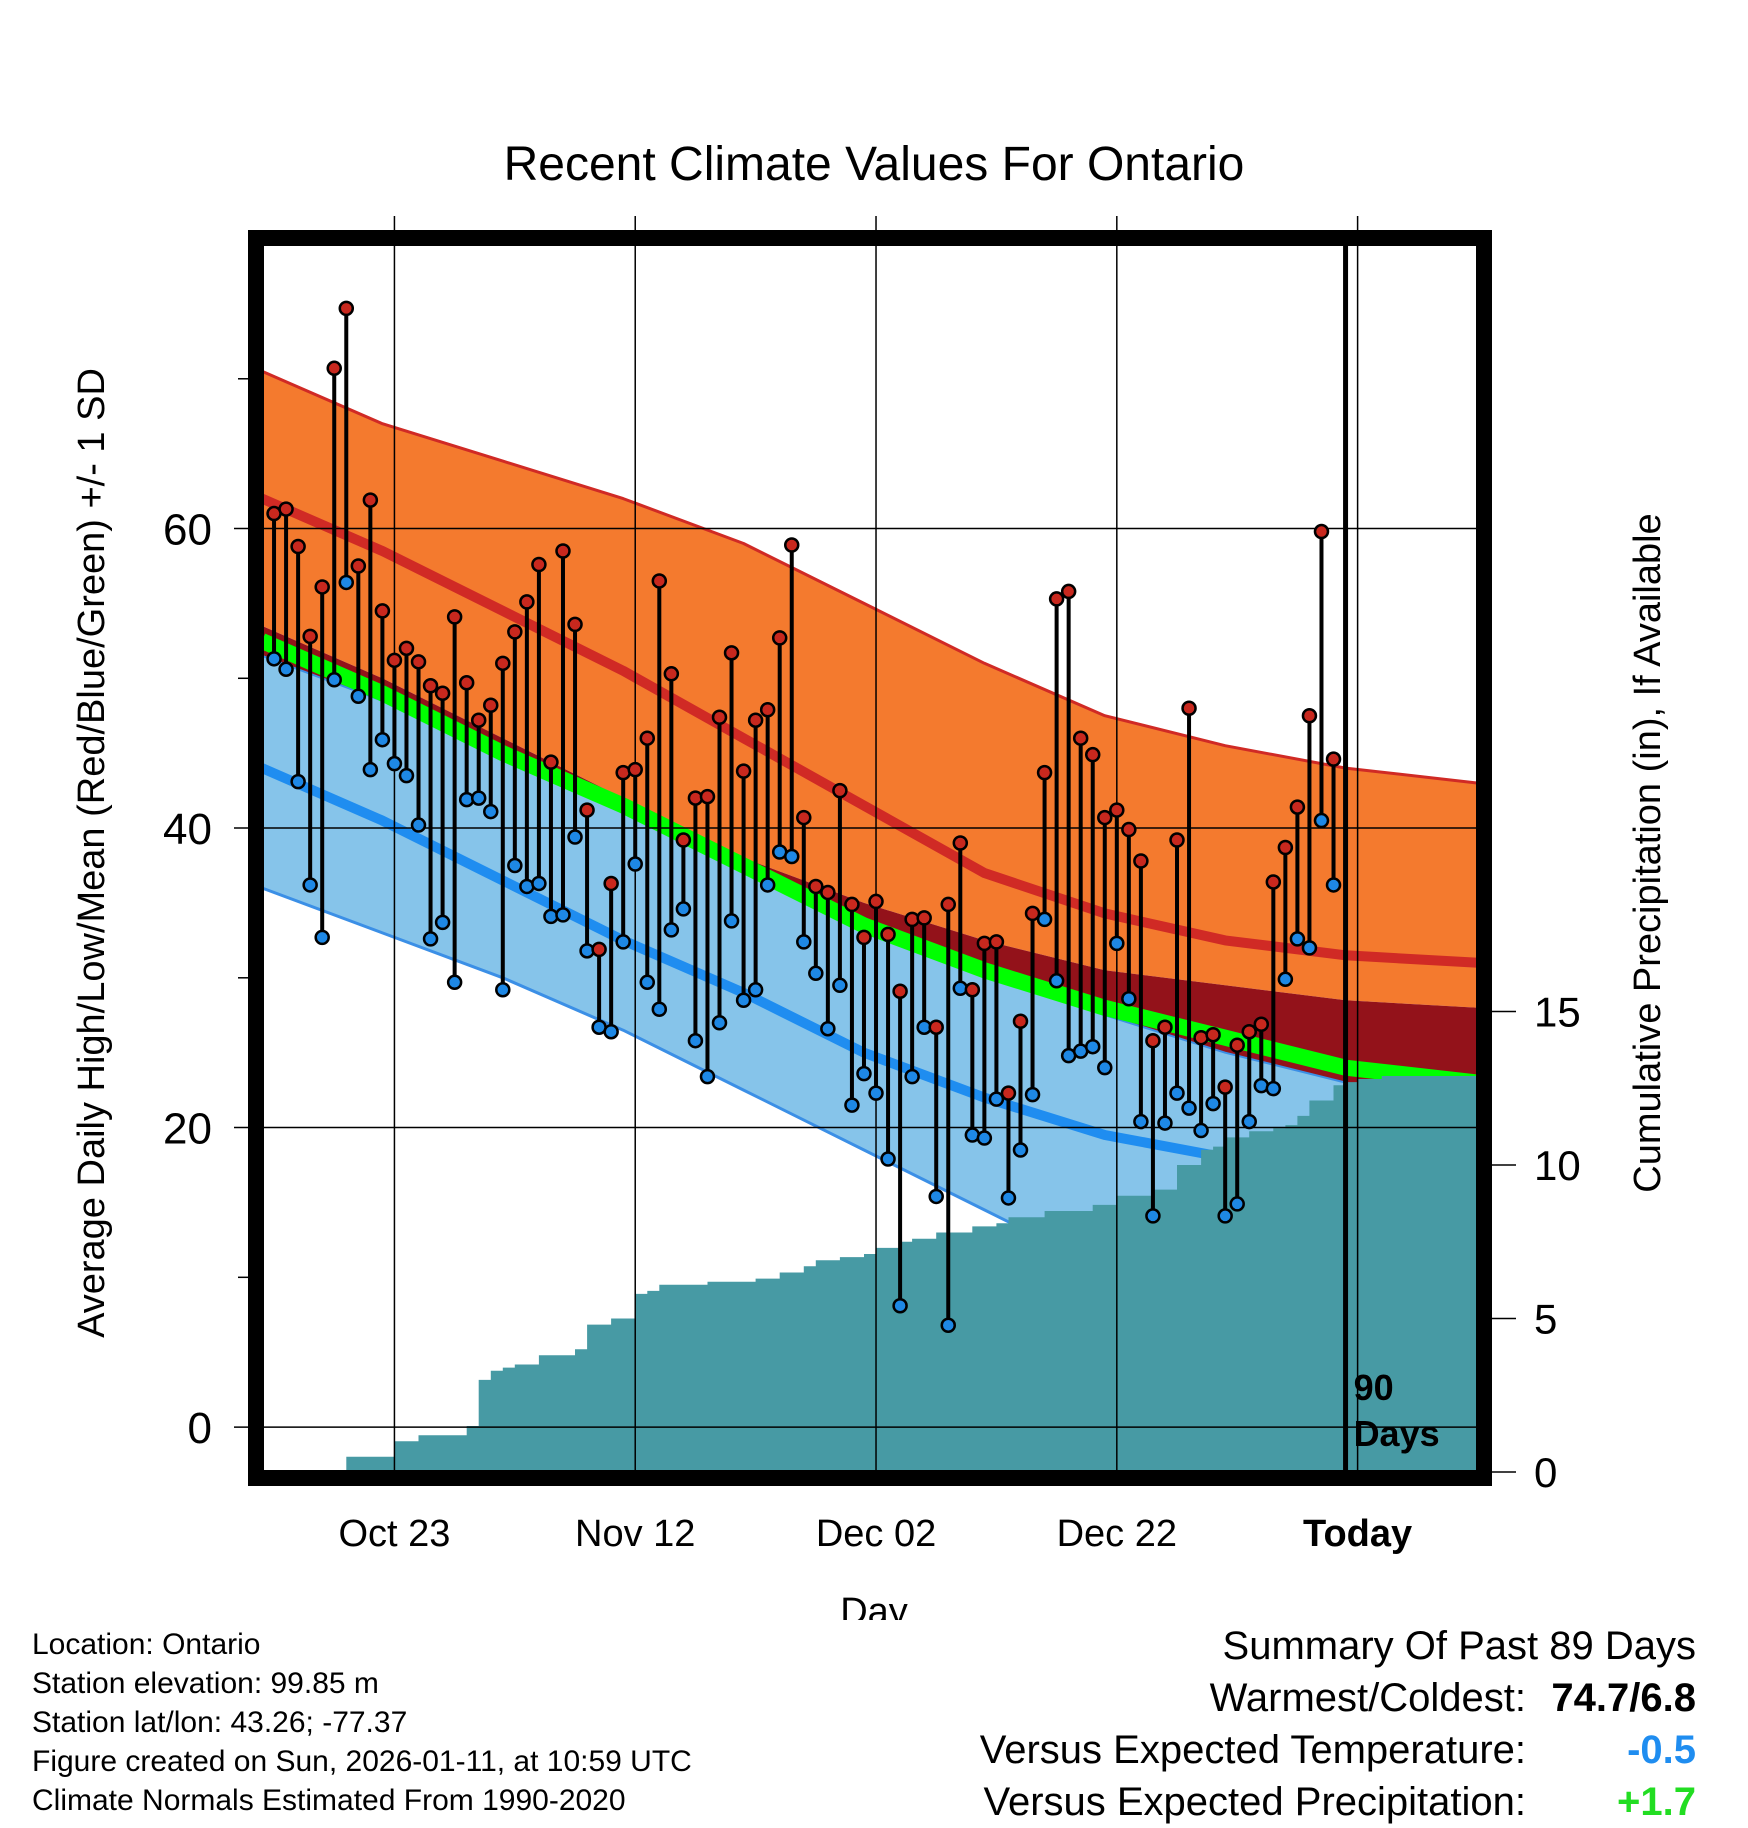  I want to click on temp-value: -0.5, so click(1661, 1750).